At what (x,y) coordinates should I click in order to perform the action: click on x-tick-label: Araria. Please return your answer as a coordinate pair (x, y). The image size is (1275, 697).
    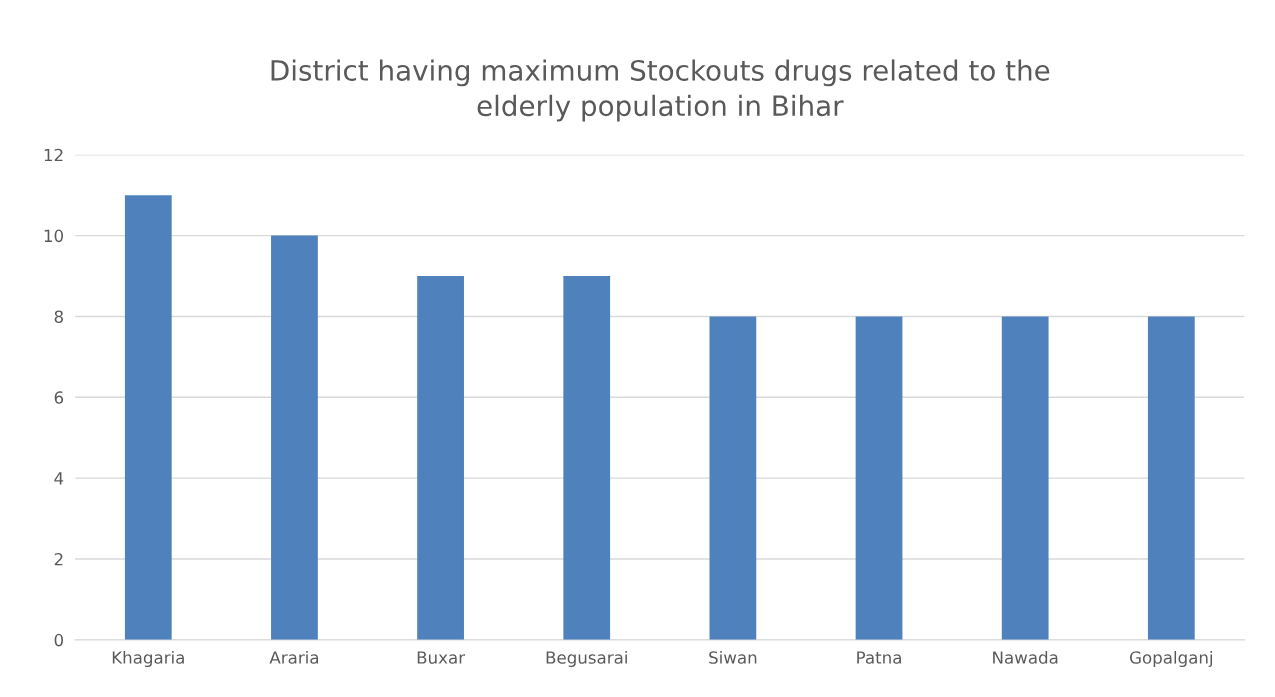
    Looking at the image, I should click on (294, 657).